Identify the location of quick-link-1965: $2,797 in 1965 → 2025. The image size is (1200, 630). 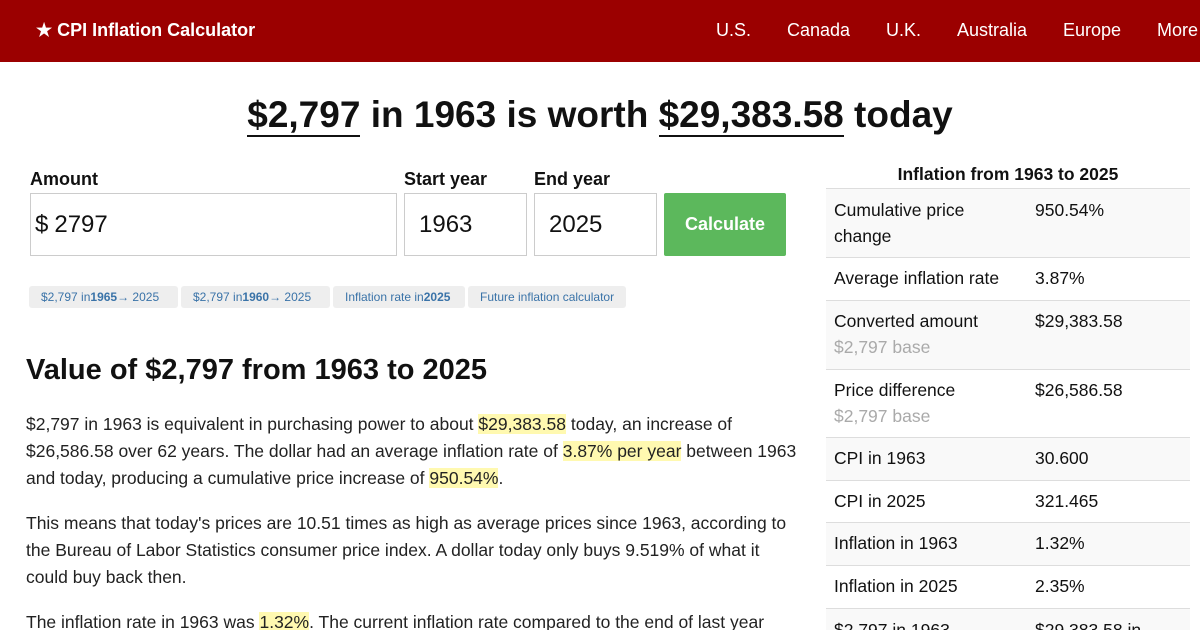
(103, 297).